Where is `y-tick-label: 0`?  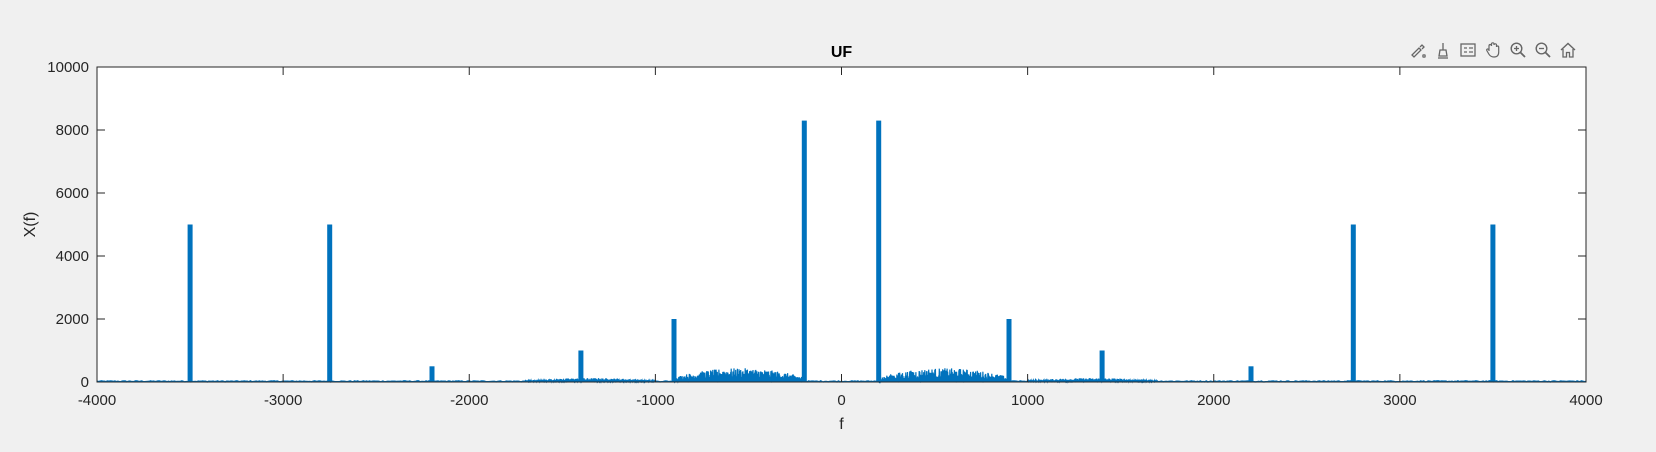
y-tick-label: 0 is located at coordinates (85, 382).